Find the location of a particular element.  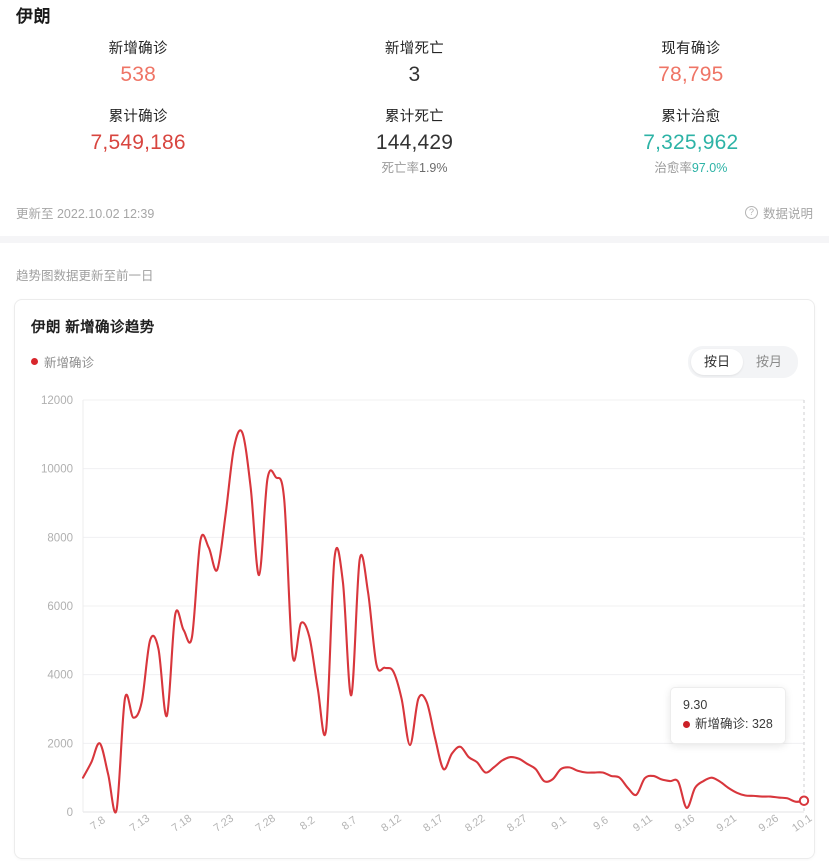

data-note-button: ? 数据说明 is located at coordinates (778, 212).